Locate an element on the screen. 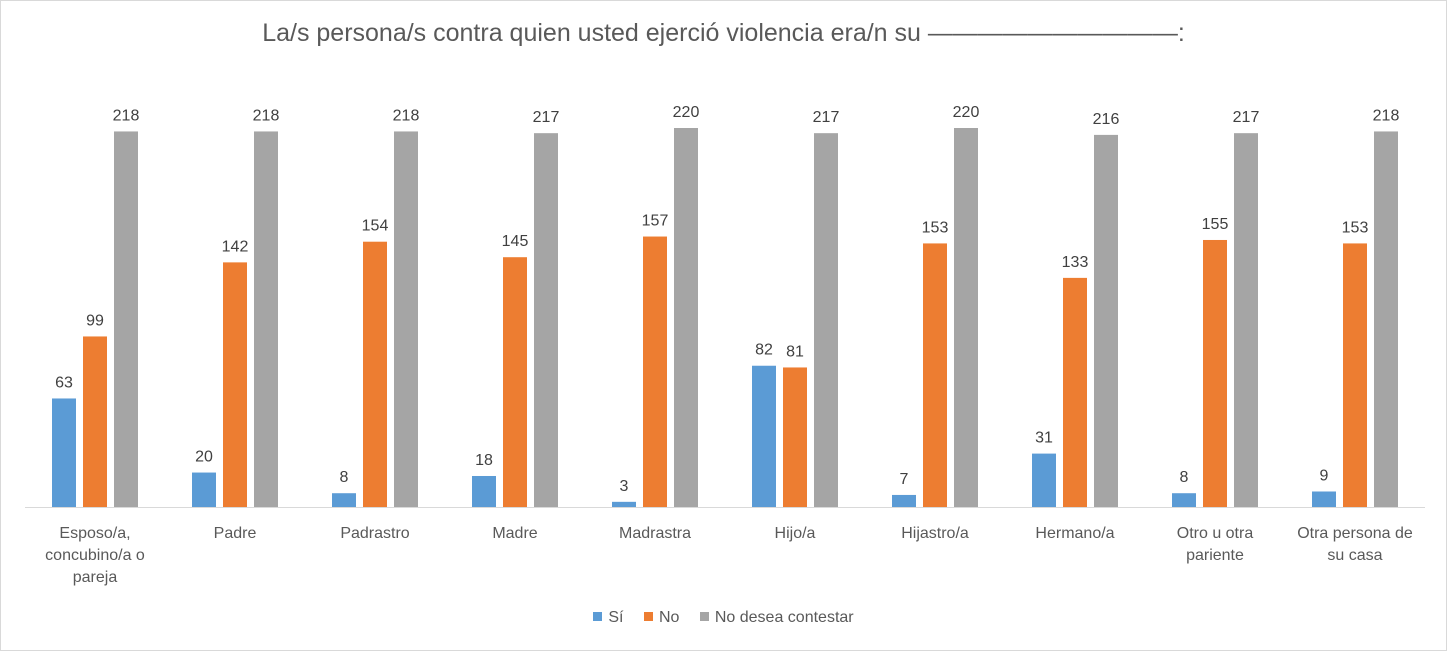 The width and height of the screenshot is (1447, 651). data-label-si-6: 82 is located at coordinates (764, 350).